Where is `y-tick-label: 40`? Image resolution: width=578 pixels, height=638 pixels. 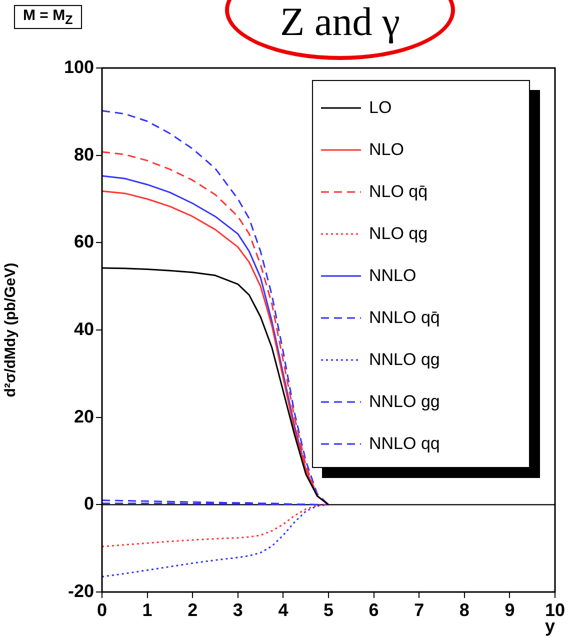 y-tick-label: 40 is located at coordinates (84, 328).